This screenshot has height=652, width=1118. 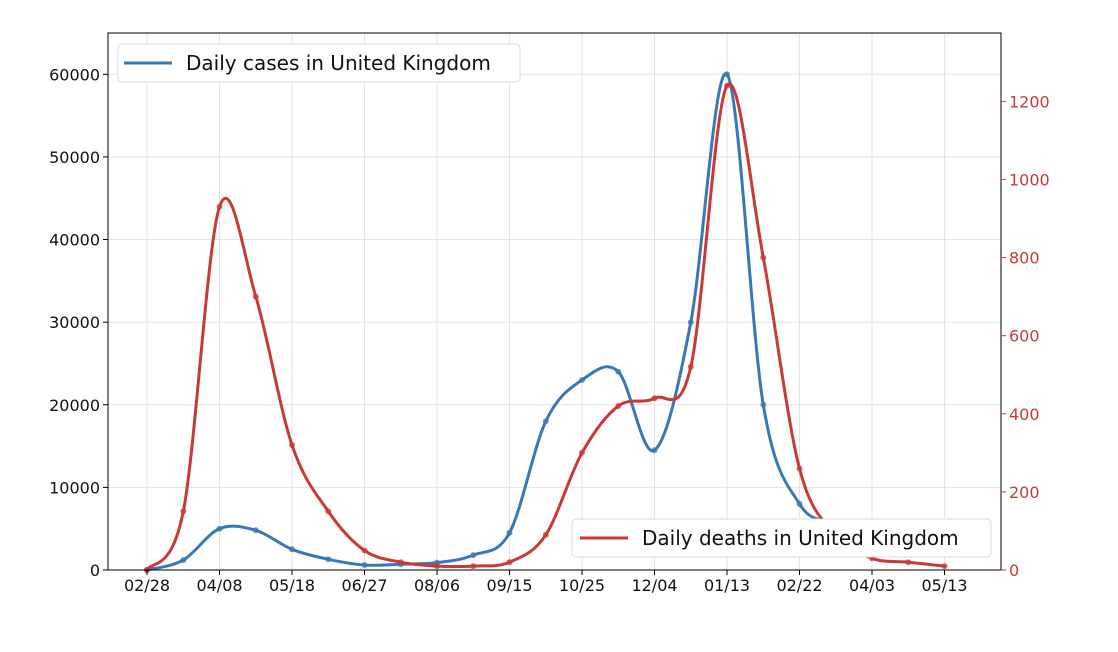 I want to click on legend-cases: Daily cases in United Kingdom, so click(x=319, y=63).